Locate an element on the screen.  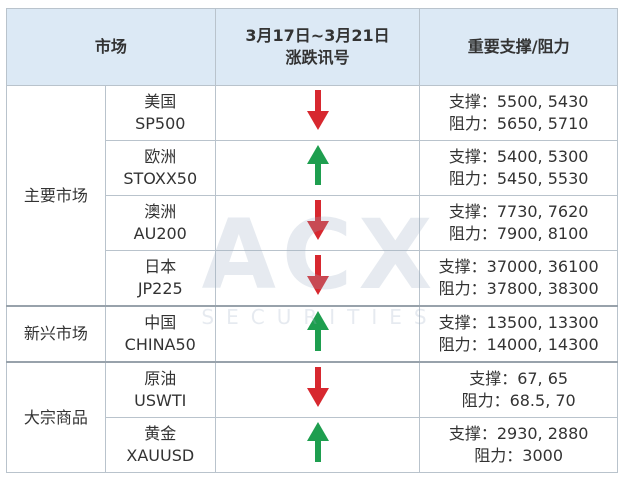
resistance-level: 阻力：68.5, 70 is located at coordinates (518, 400).